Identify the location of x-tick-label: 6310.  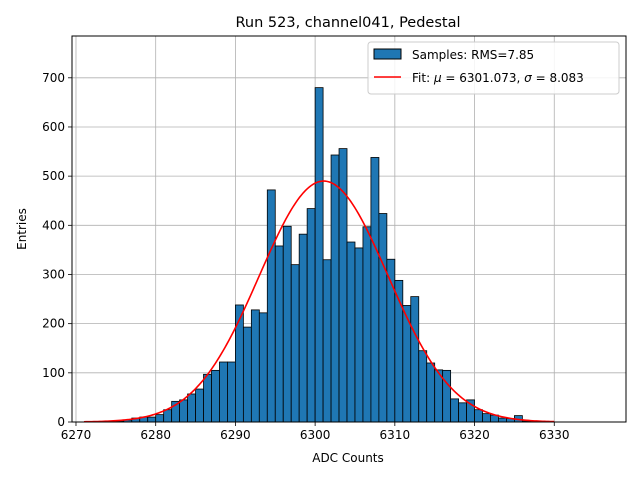
(395, 435).